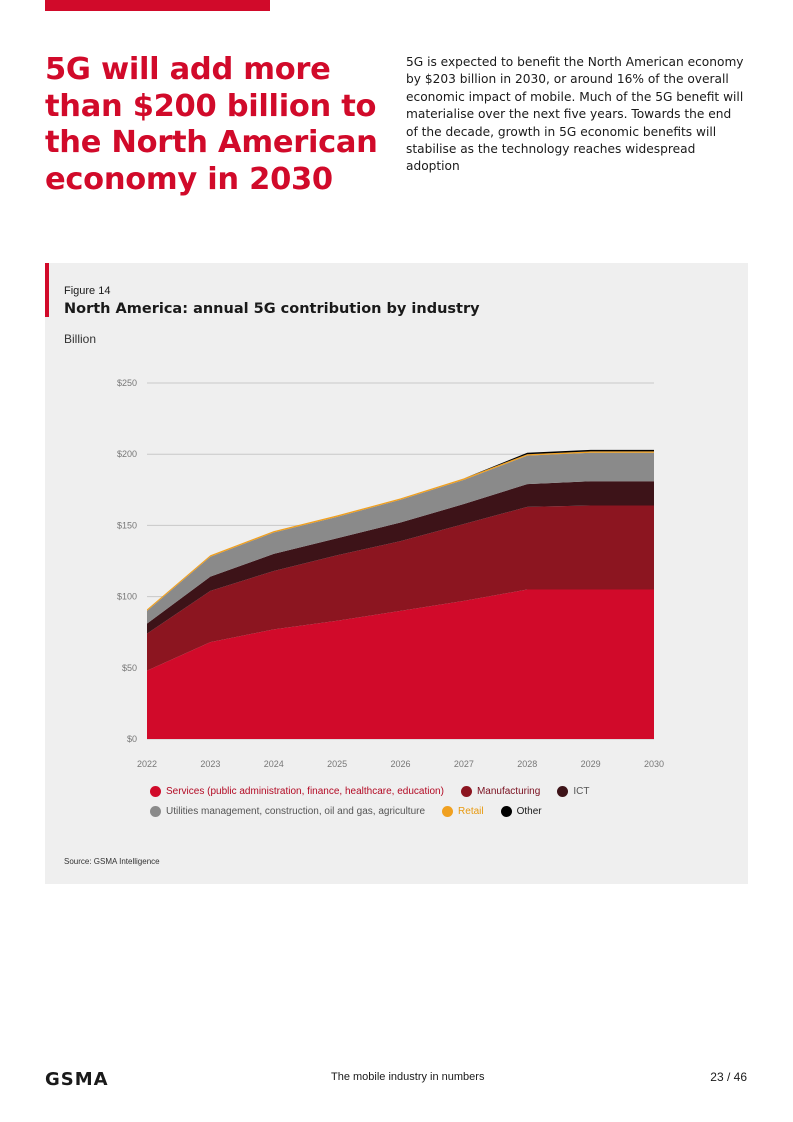 The image size is (793, 1122). I want to click on page-number: 23 / 46, so click(728, 1077).